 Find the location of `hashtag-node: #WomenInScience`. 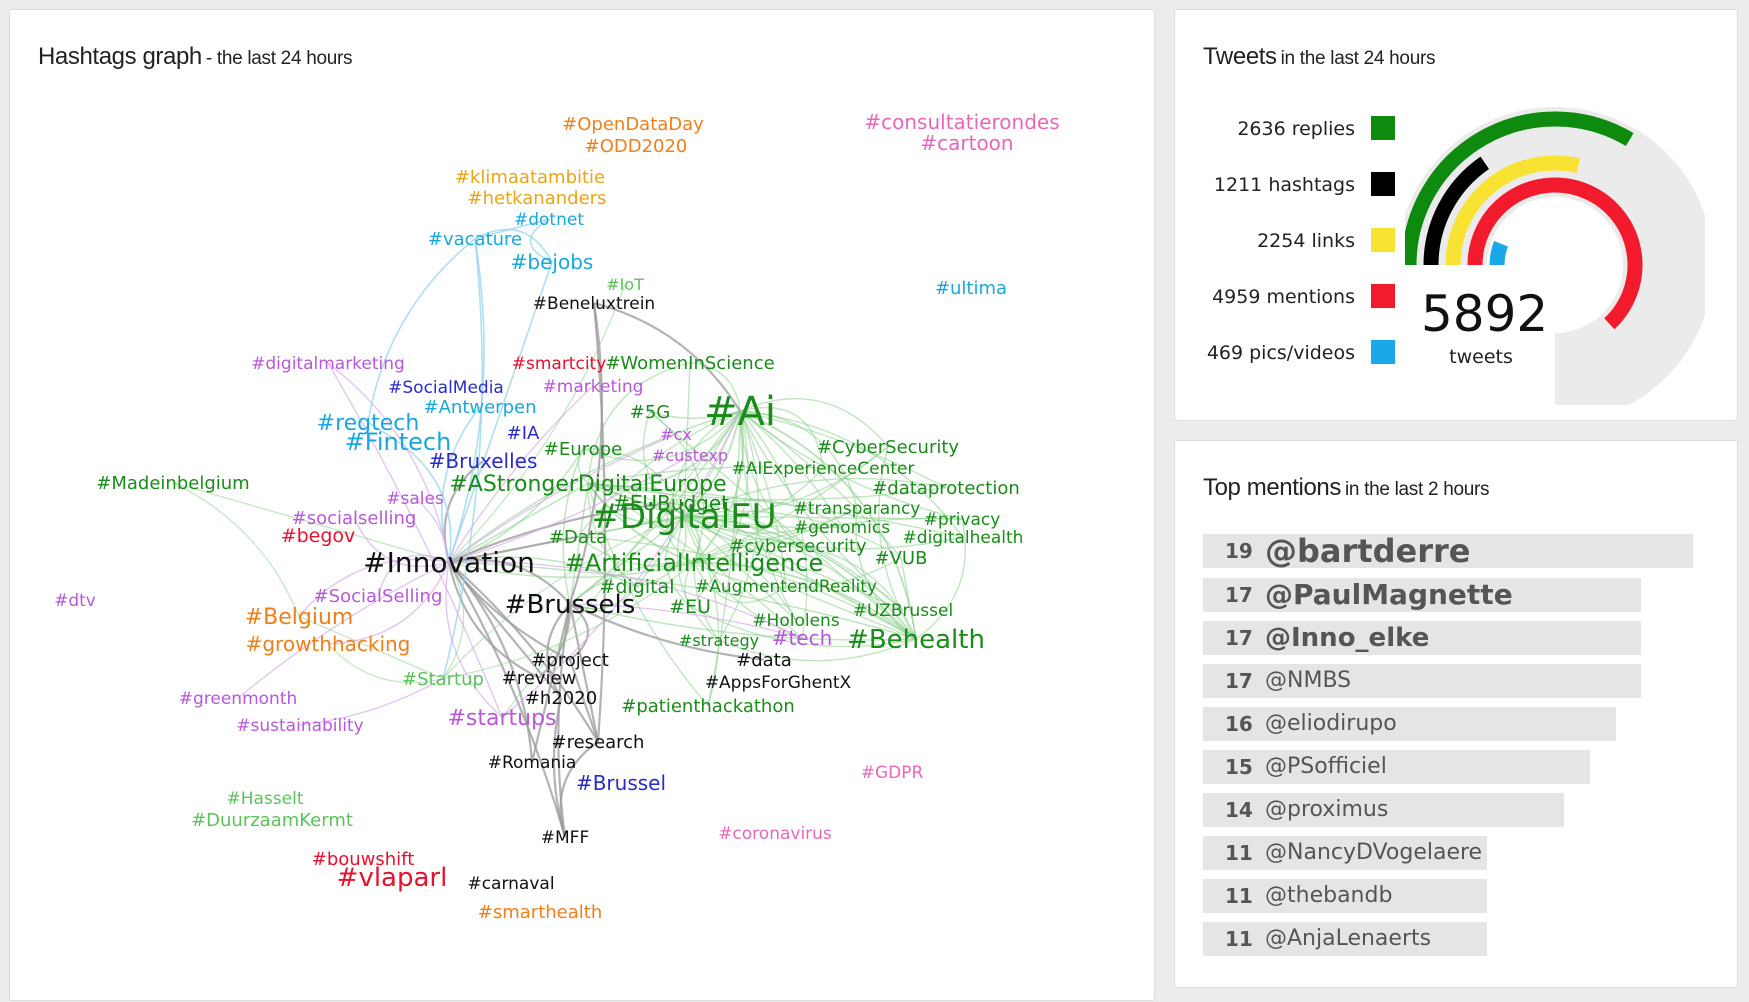

hashtag-node: #WomenInScience is located at coordinates (689, 363).